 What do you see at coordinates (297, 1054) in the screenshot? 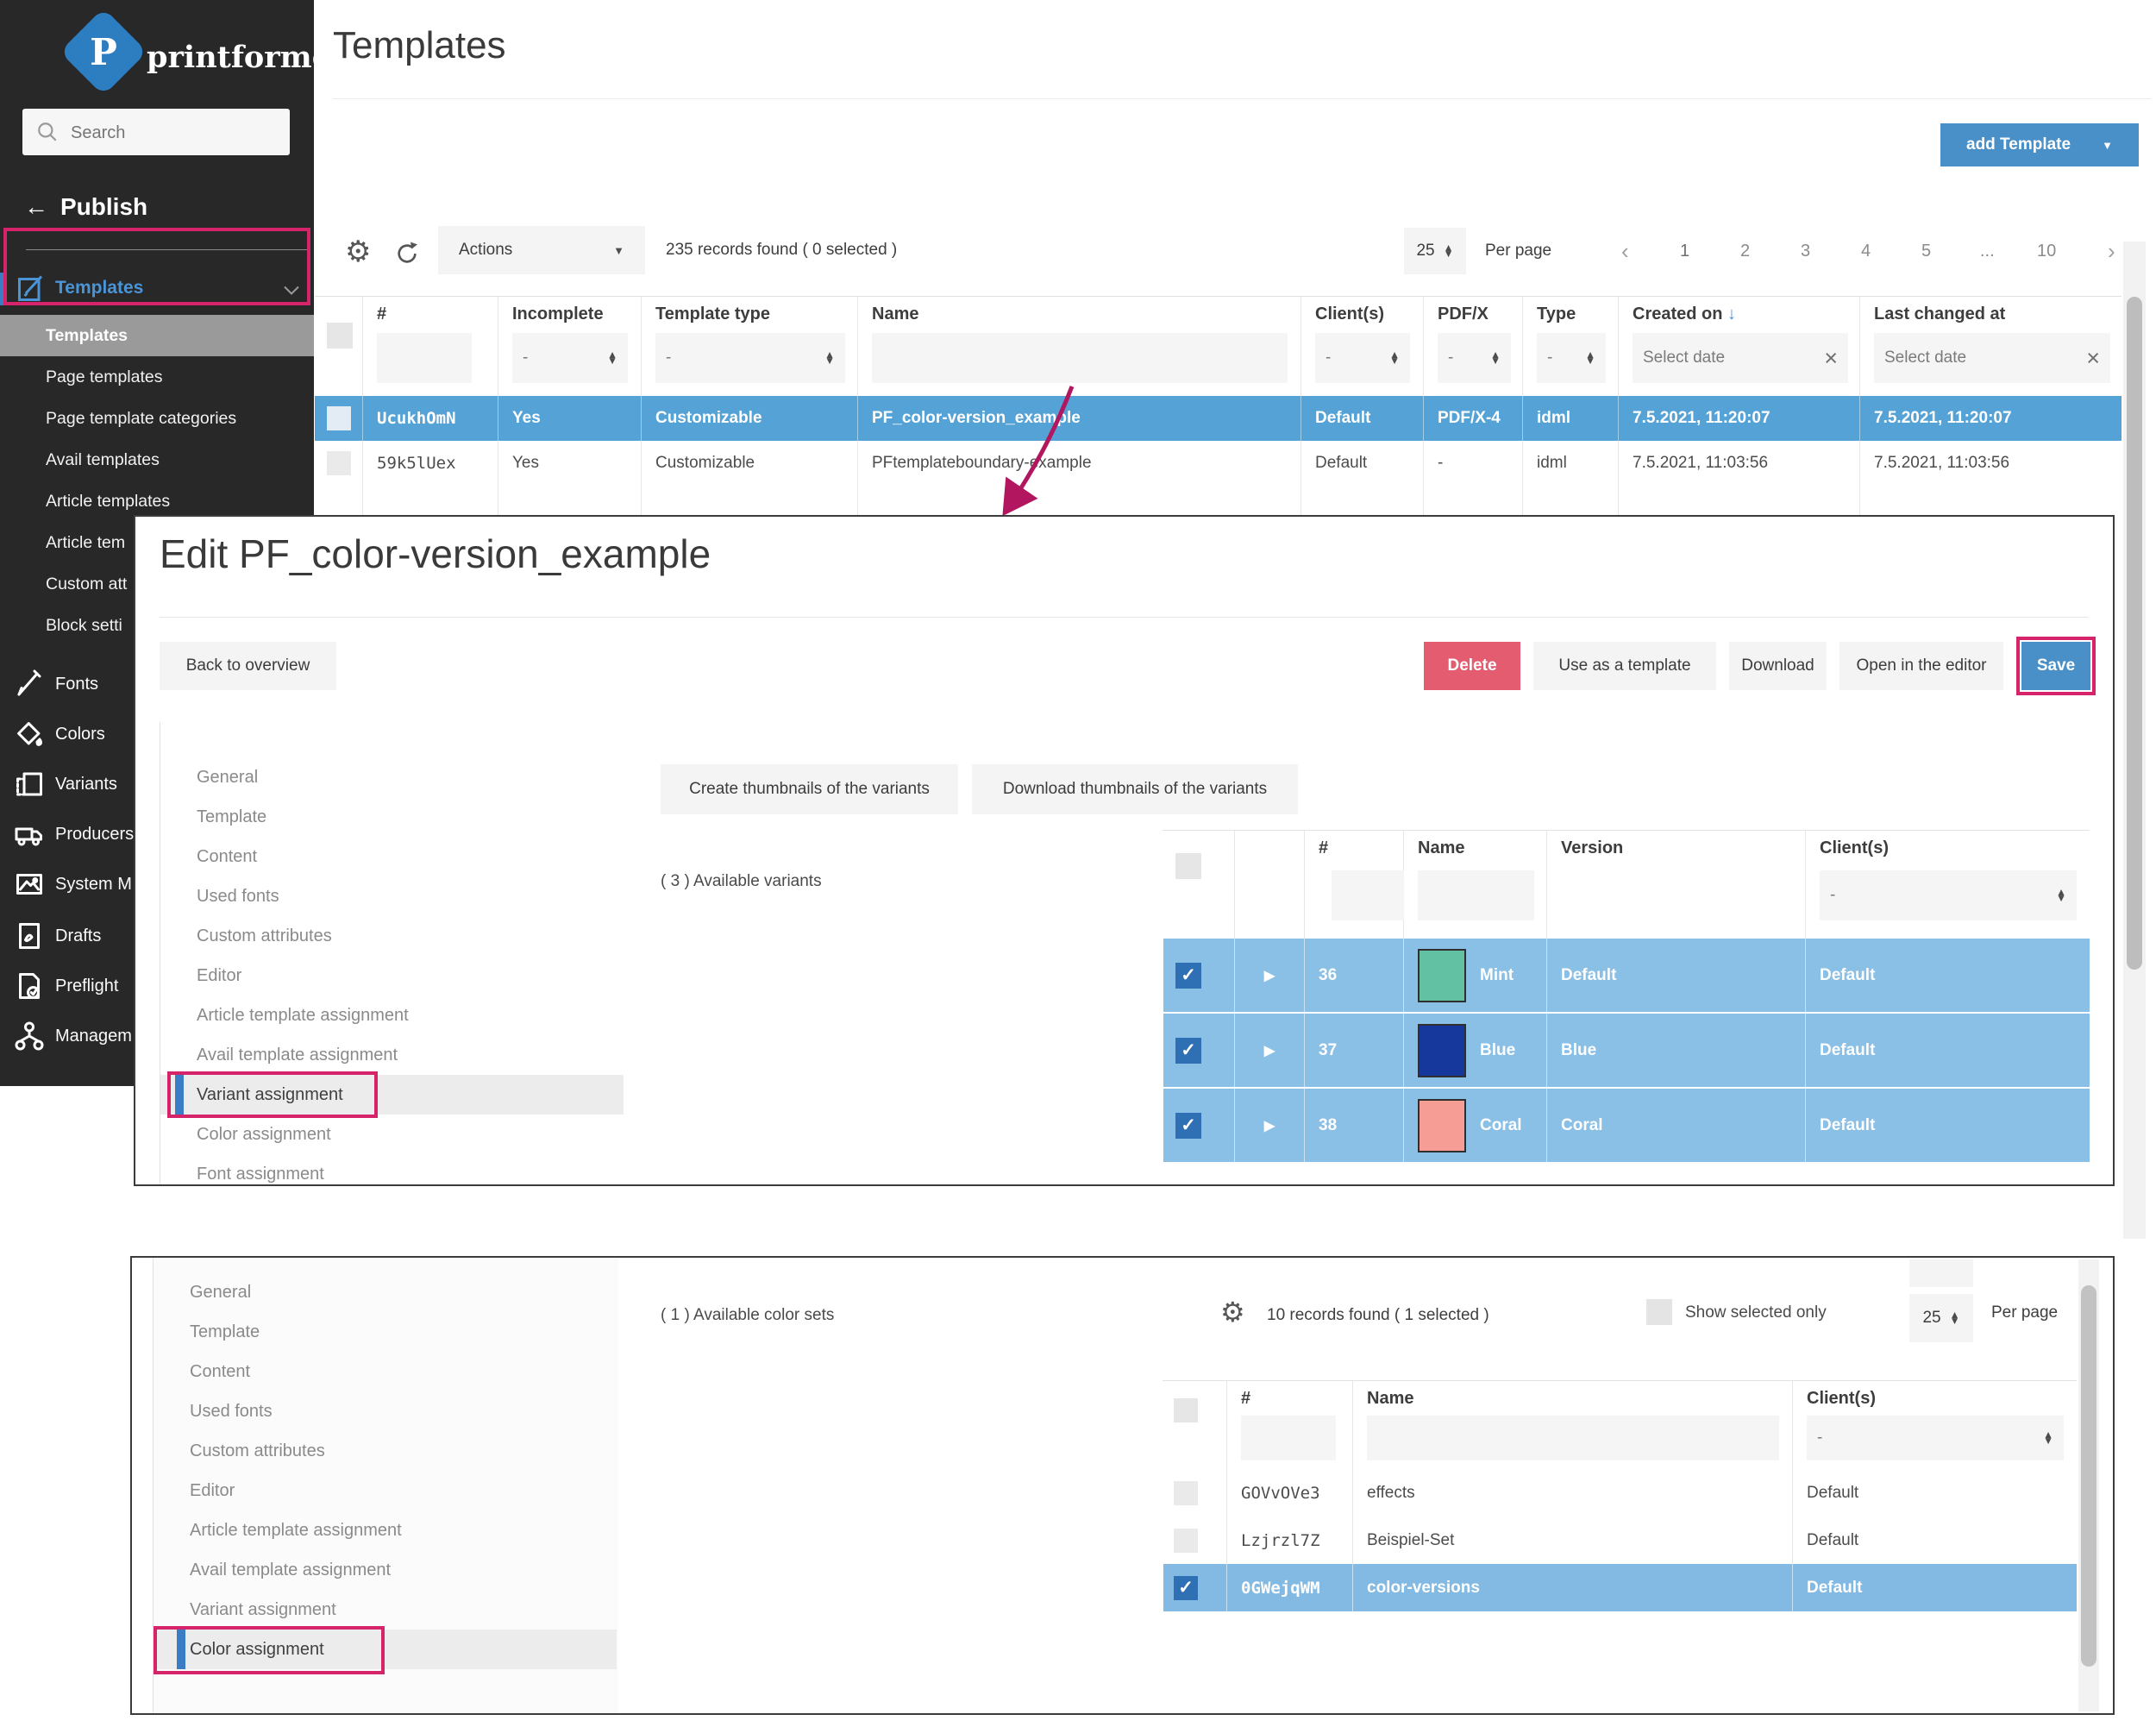
I see `modal-nav-avail-template-assignment: Avail template assignment` at bounding box center [297, 1054].